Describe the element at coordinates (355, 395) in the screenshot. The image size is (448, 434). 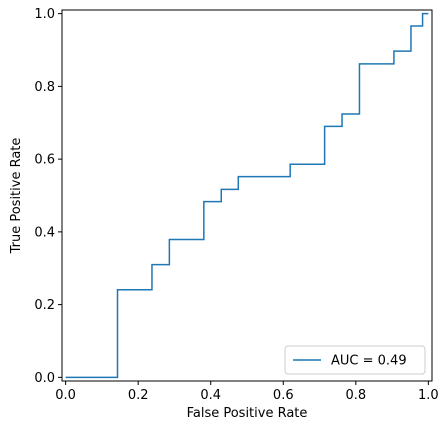
I see `x-tick-label: 0.8` at that location.